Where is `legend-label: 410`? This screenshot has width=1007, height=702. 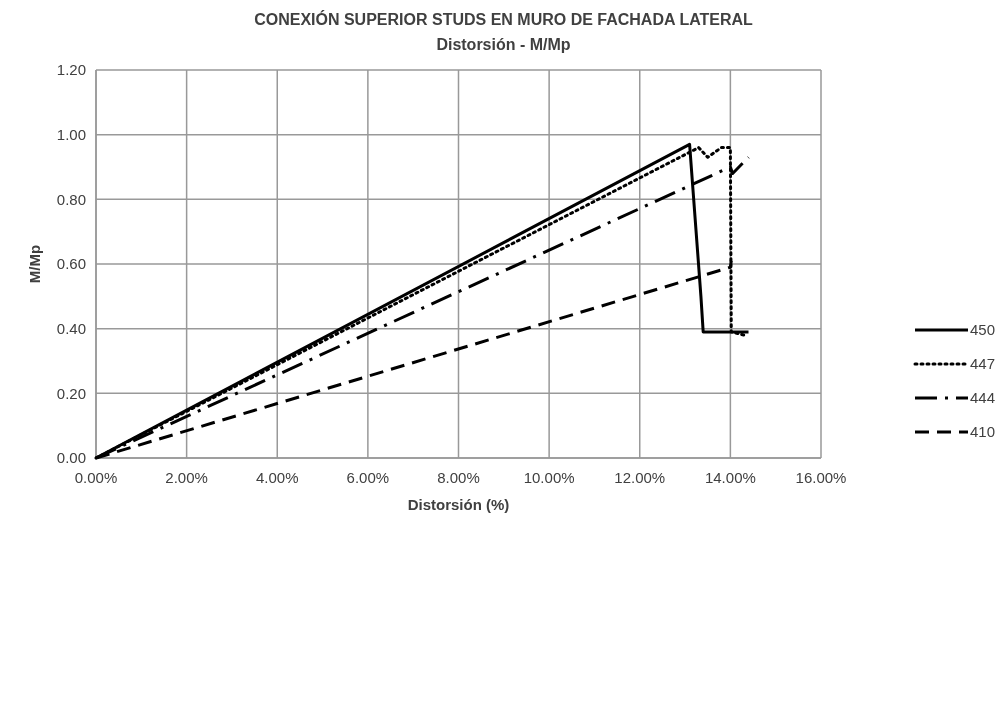 legend-label: 410 is located at coordinates (983, 432).